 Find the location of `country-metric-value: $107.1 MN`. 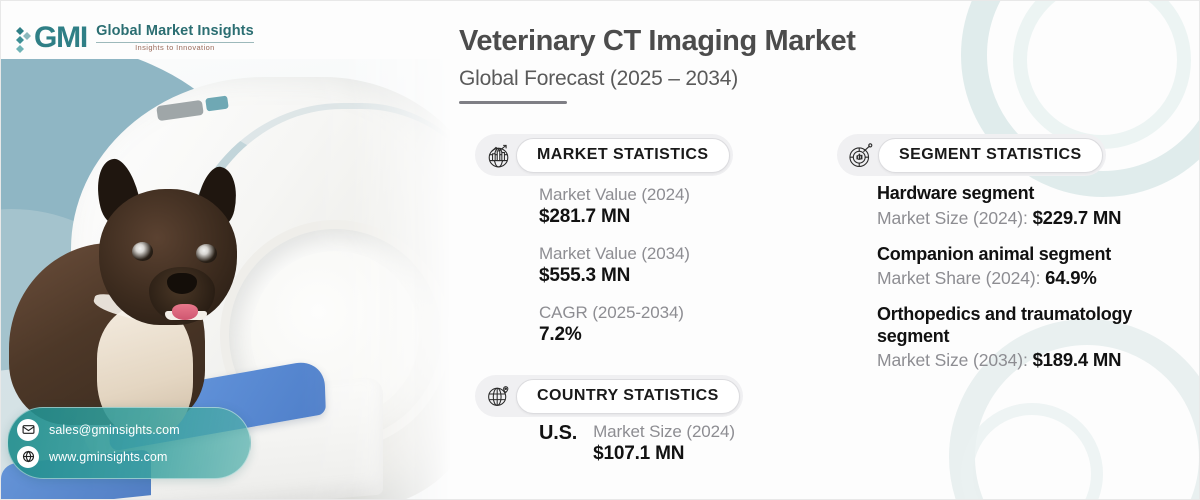

country-metric-value: $107.1 MN is located at coordinates (639, 454).